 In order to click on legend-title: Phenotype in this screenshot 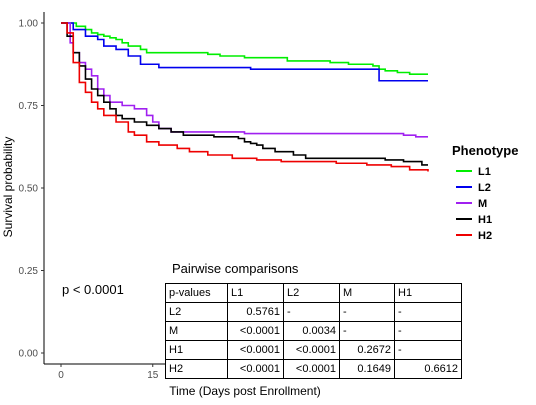, I will do `click(485, 150)`.